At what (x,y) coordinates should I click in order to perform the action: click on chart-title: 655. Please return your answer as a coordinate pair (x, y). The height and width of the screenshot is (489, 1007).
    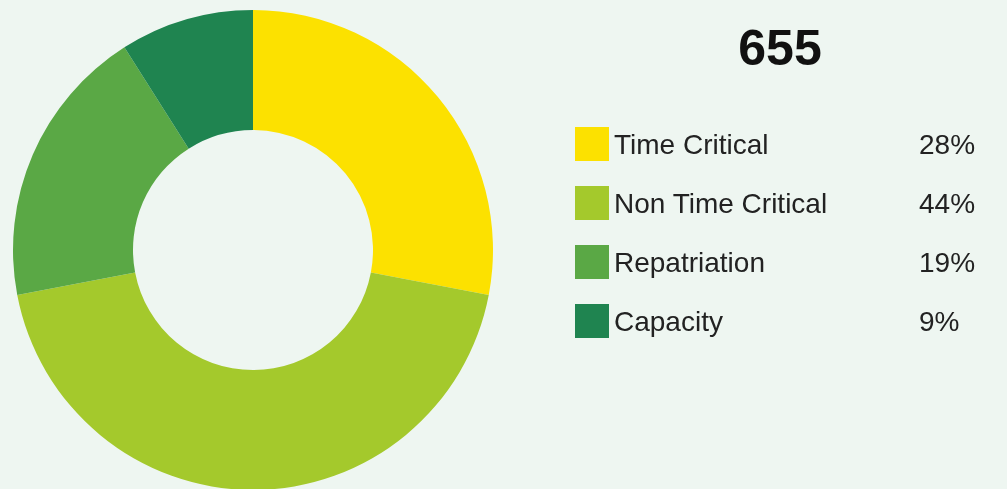
    Looking at the image, I should click on (780, 48).